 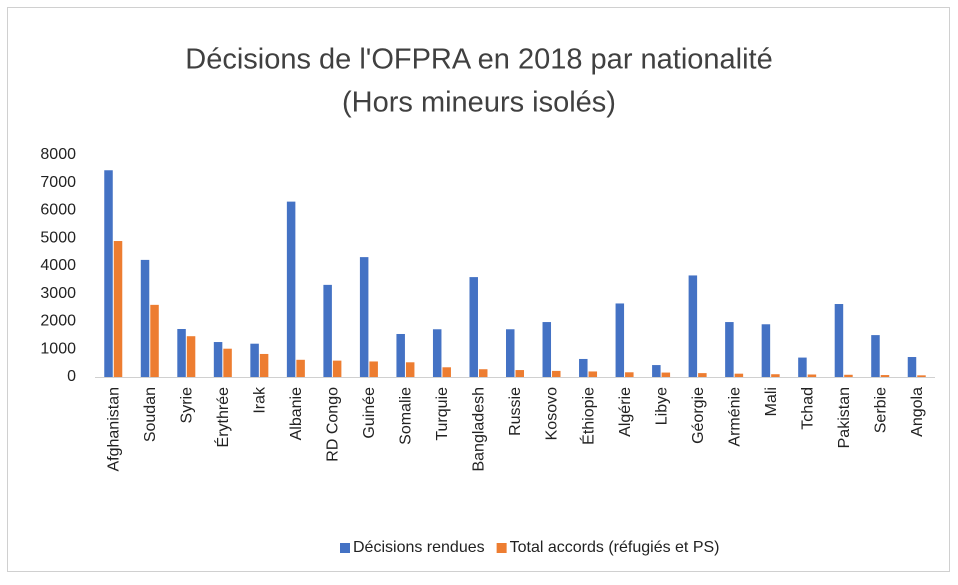 What do you see at coordinates (58, 321) in the screenshot?
I see `y-tick-label: 2000` at bounding box center [58, 321].